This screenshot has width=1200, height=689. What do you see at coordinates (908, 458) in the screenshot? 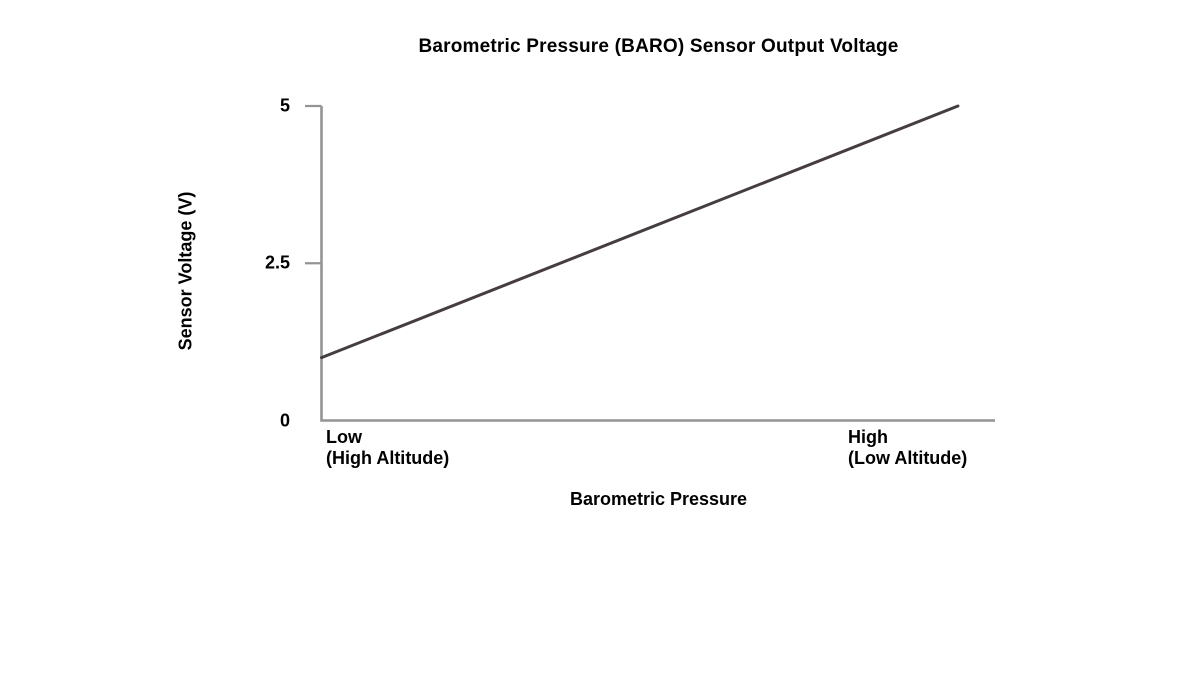
I see `x-axis-label-high-line2: (Low Altitude)` at bounding box center [908, 458].